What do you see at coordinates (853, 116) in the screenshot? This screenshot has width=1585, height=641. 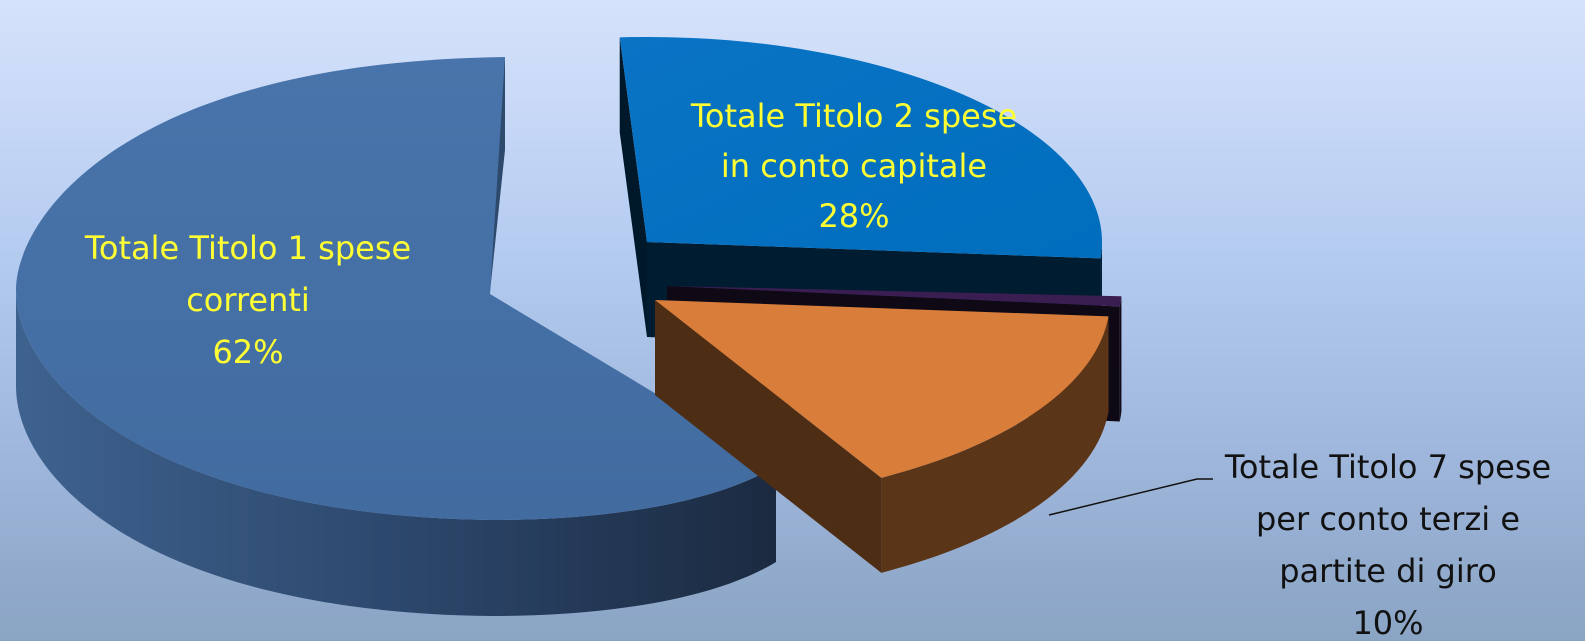 I see `label-titolo-2-line: Totale Titolo 2 spese` at bounding box center [853, 116].